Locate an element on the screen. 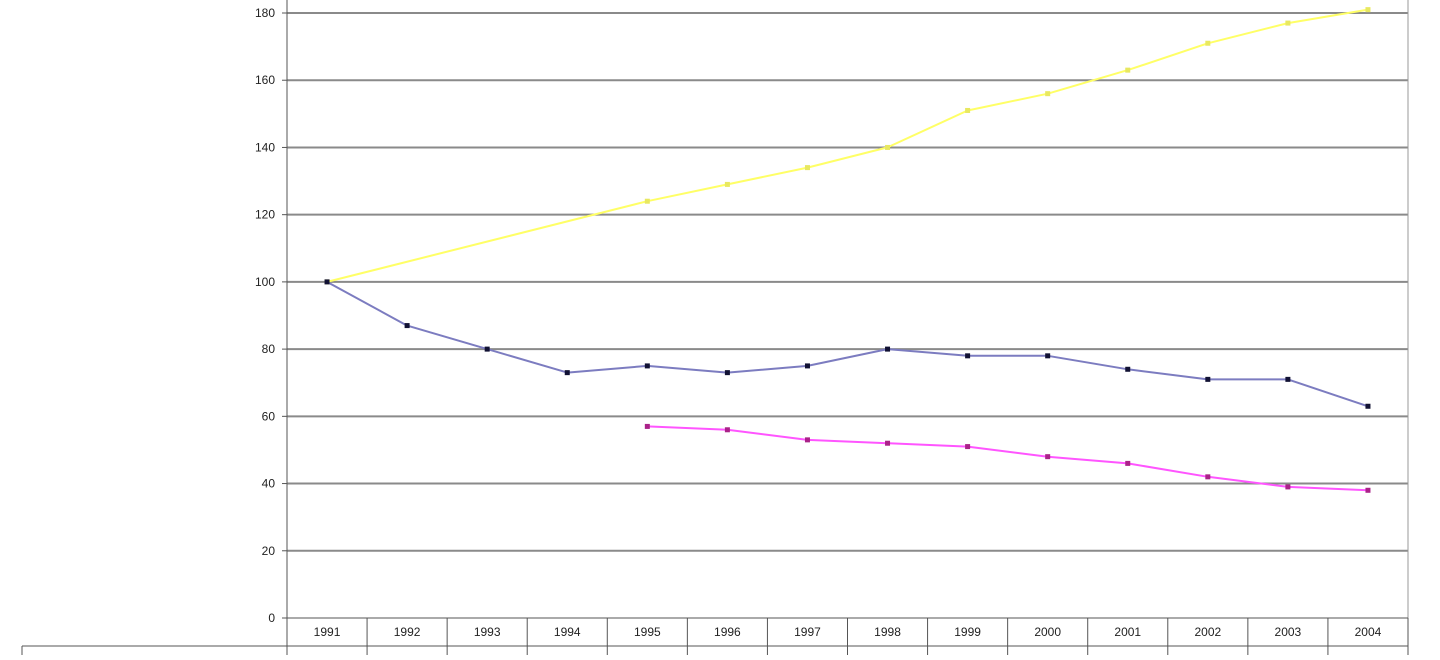 This screenshot has height=660, width=1440. x-tick-label: 1998 is located at coordinates (887, 632).